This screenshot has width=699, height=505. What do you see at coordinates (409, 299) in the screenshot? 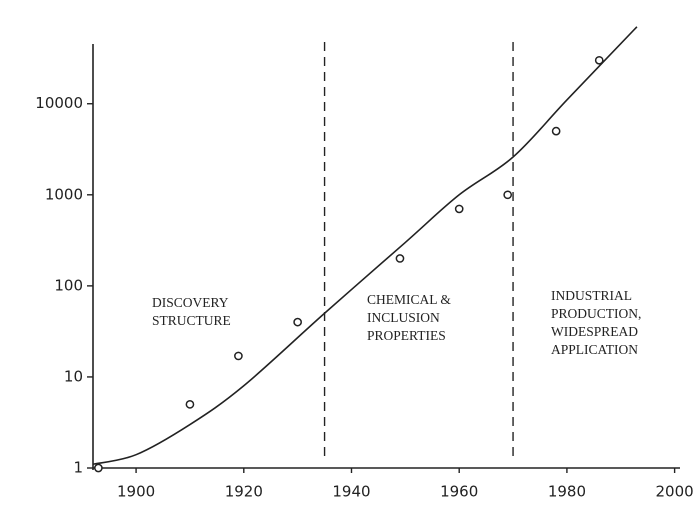
I see `period-label: CHEMICAL &` at bounding box center [409, 299].